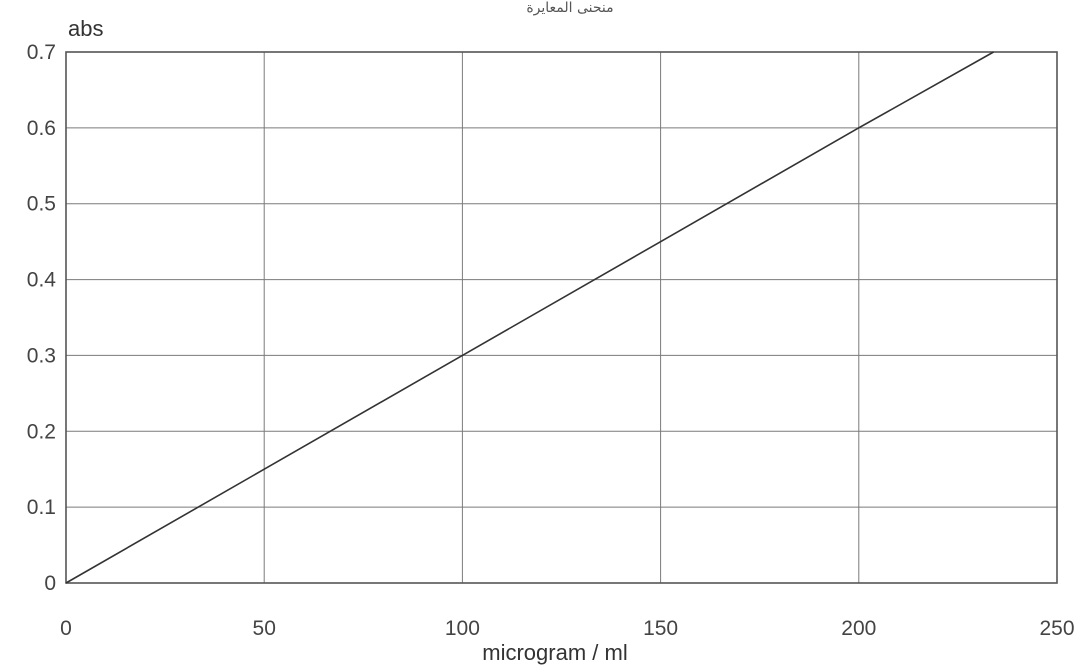 The width and height of the screenshot is (1081, 666). I want to click on x-tick-label: 100, so click(462, 628).